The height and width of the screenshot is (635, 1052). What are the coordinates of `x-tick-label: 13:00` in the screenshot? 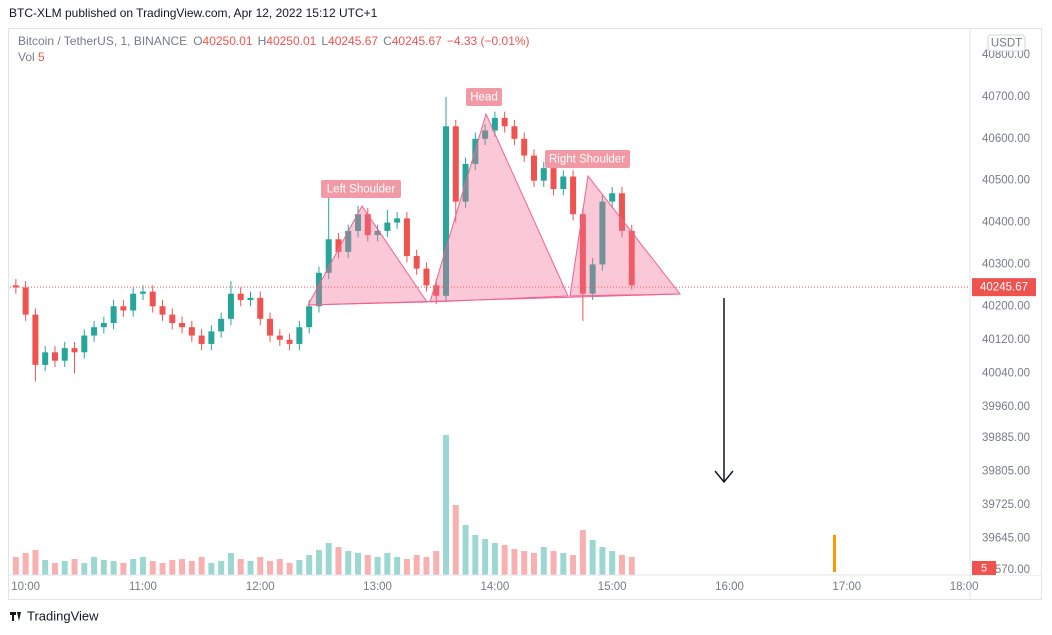 It's located at (377, 587).